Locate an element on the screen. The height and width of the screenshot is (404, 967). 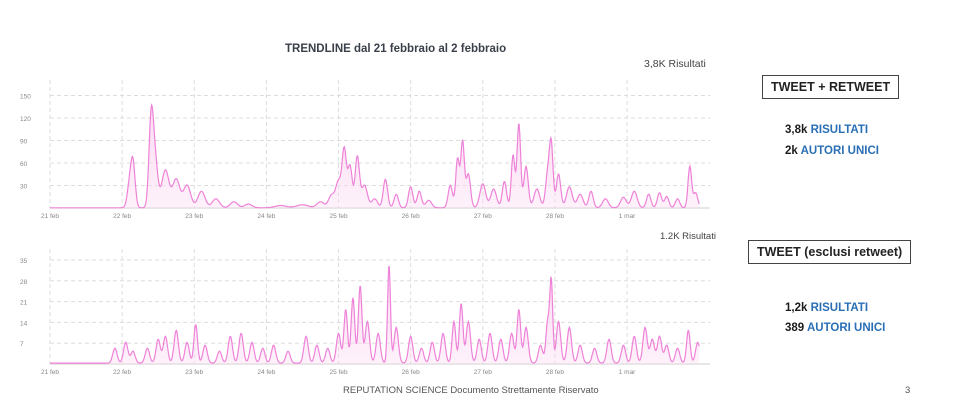
y-tick-label: 7 is located at coordinates (22, 344).